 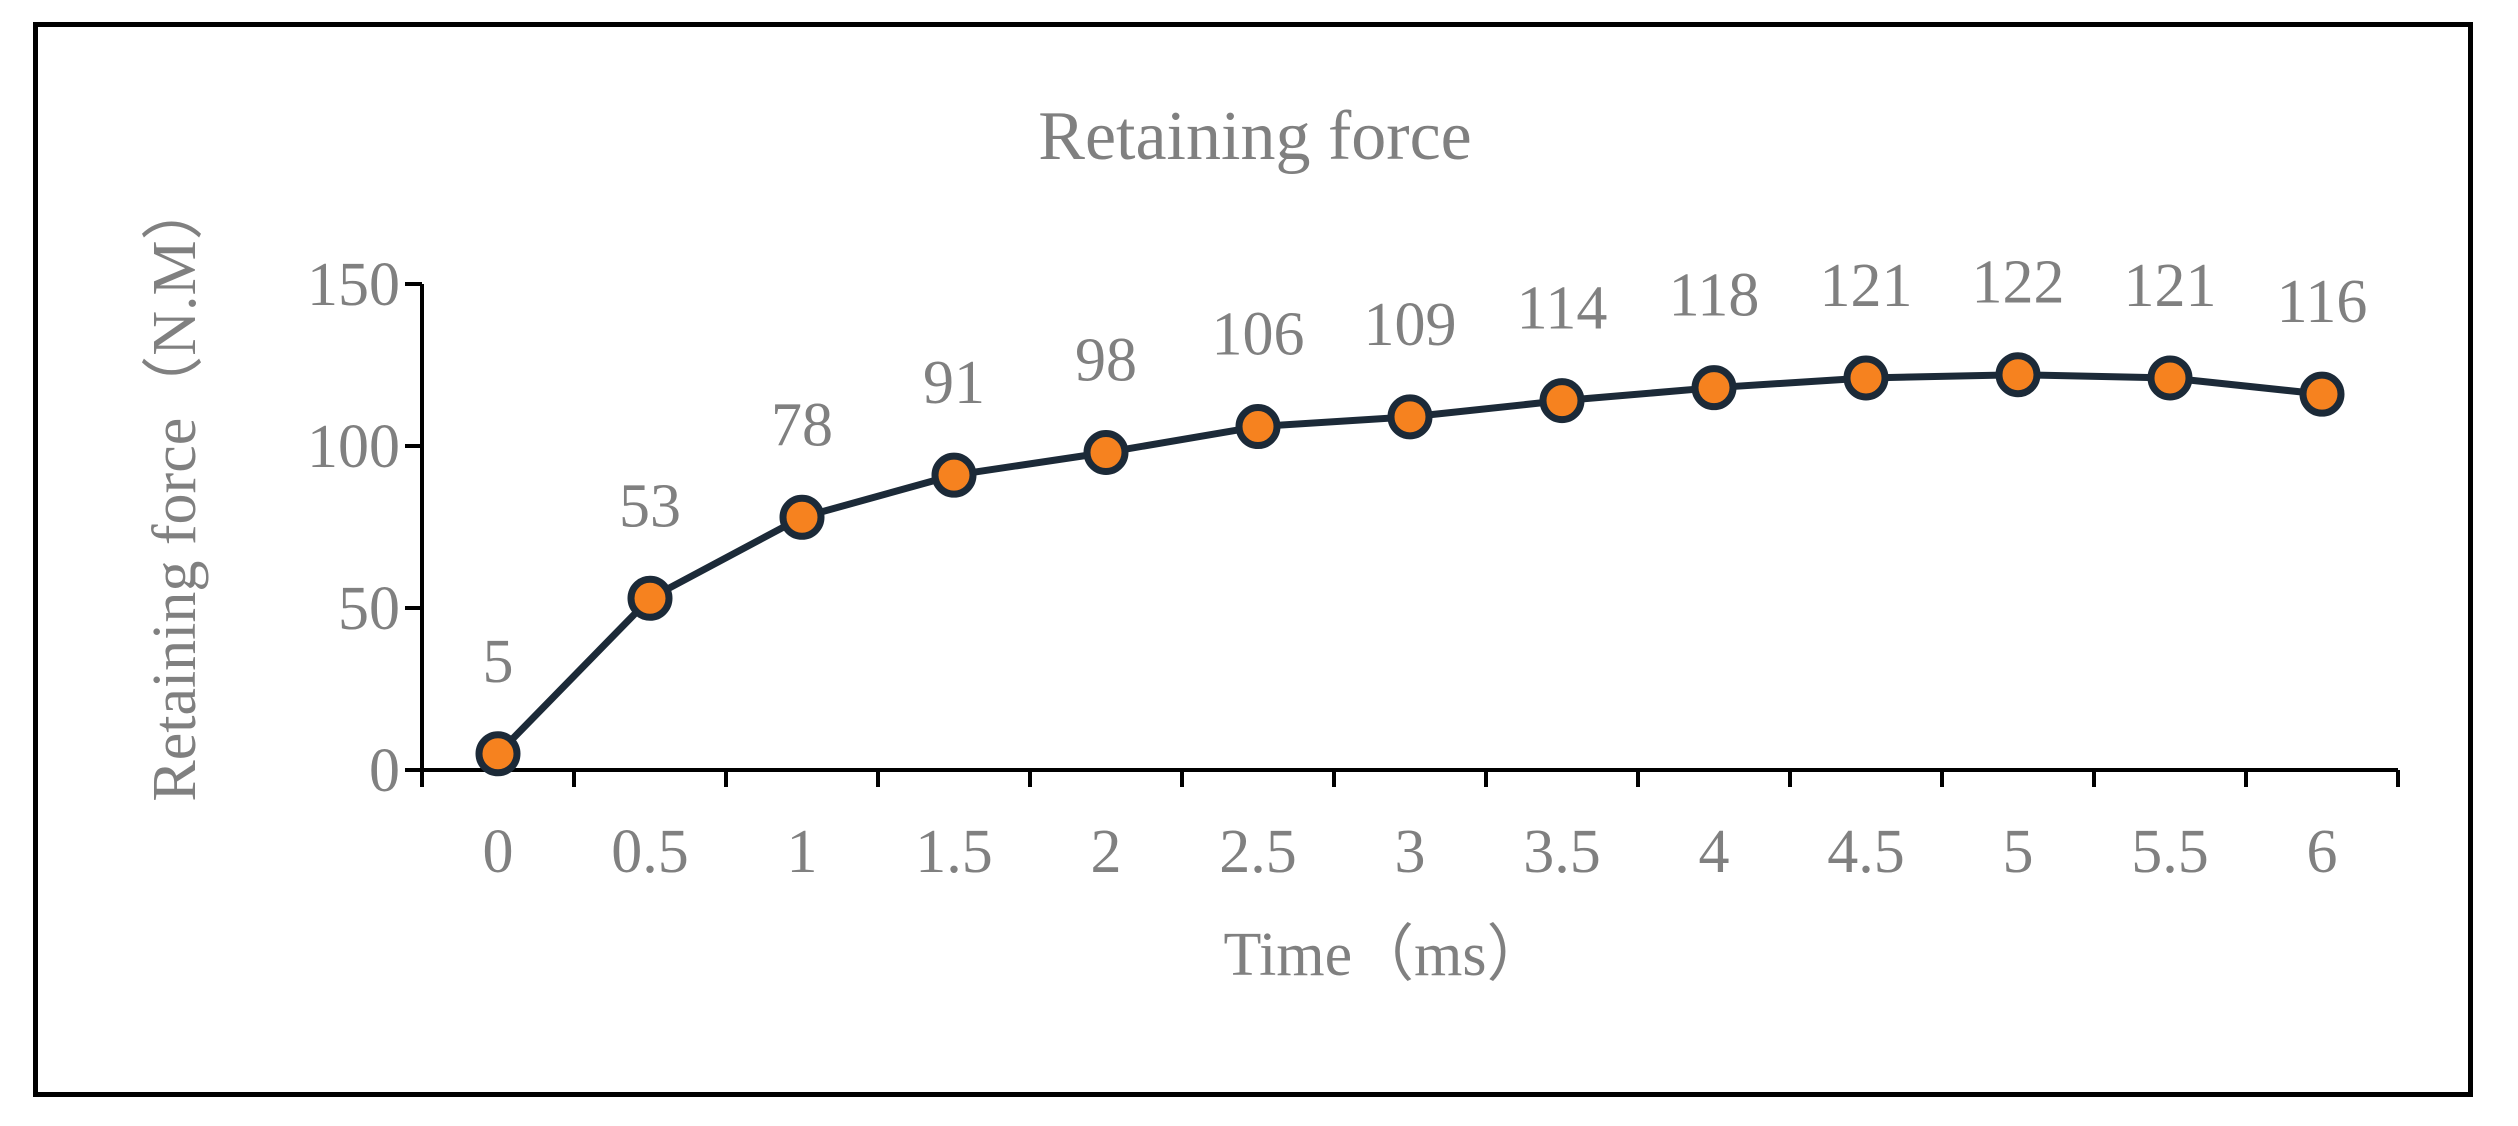 What do you see at coordinates (353, 285) in the screenshot?
I see `y-tick-label: 150` at bounding box center [353, 285].